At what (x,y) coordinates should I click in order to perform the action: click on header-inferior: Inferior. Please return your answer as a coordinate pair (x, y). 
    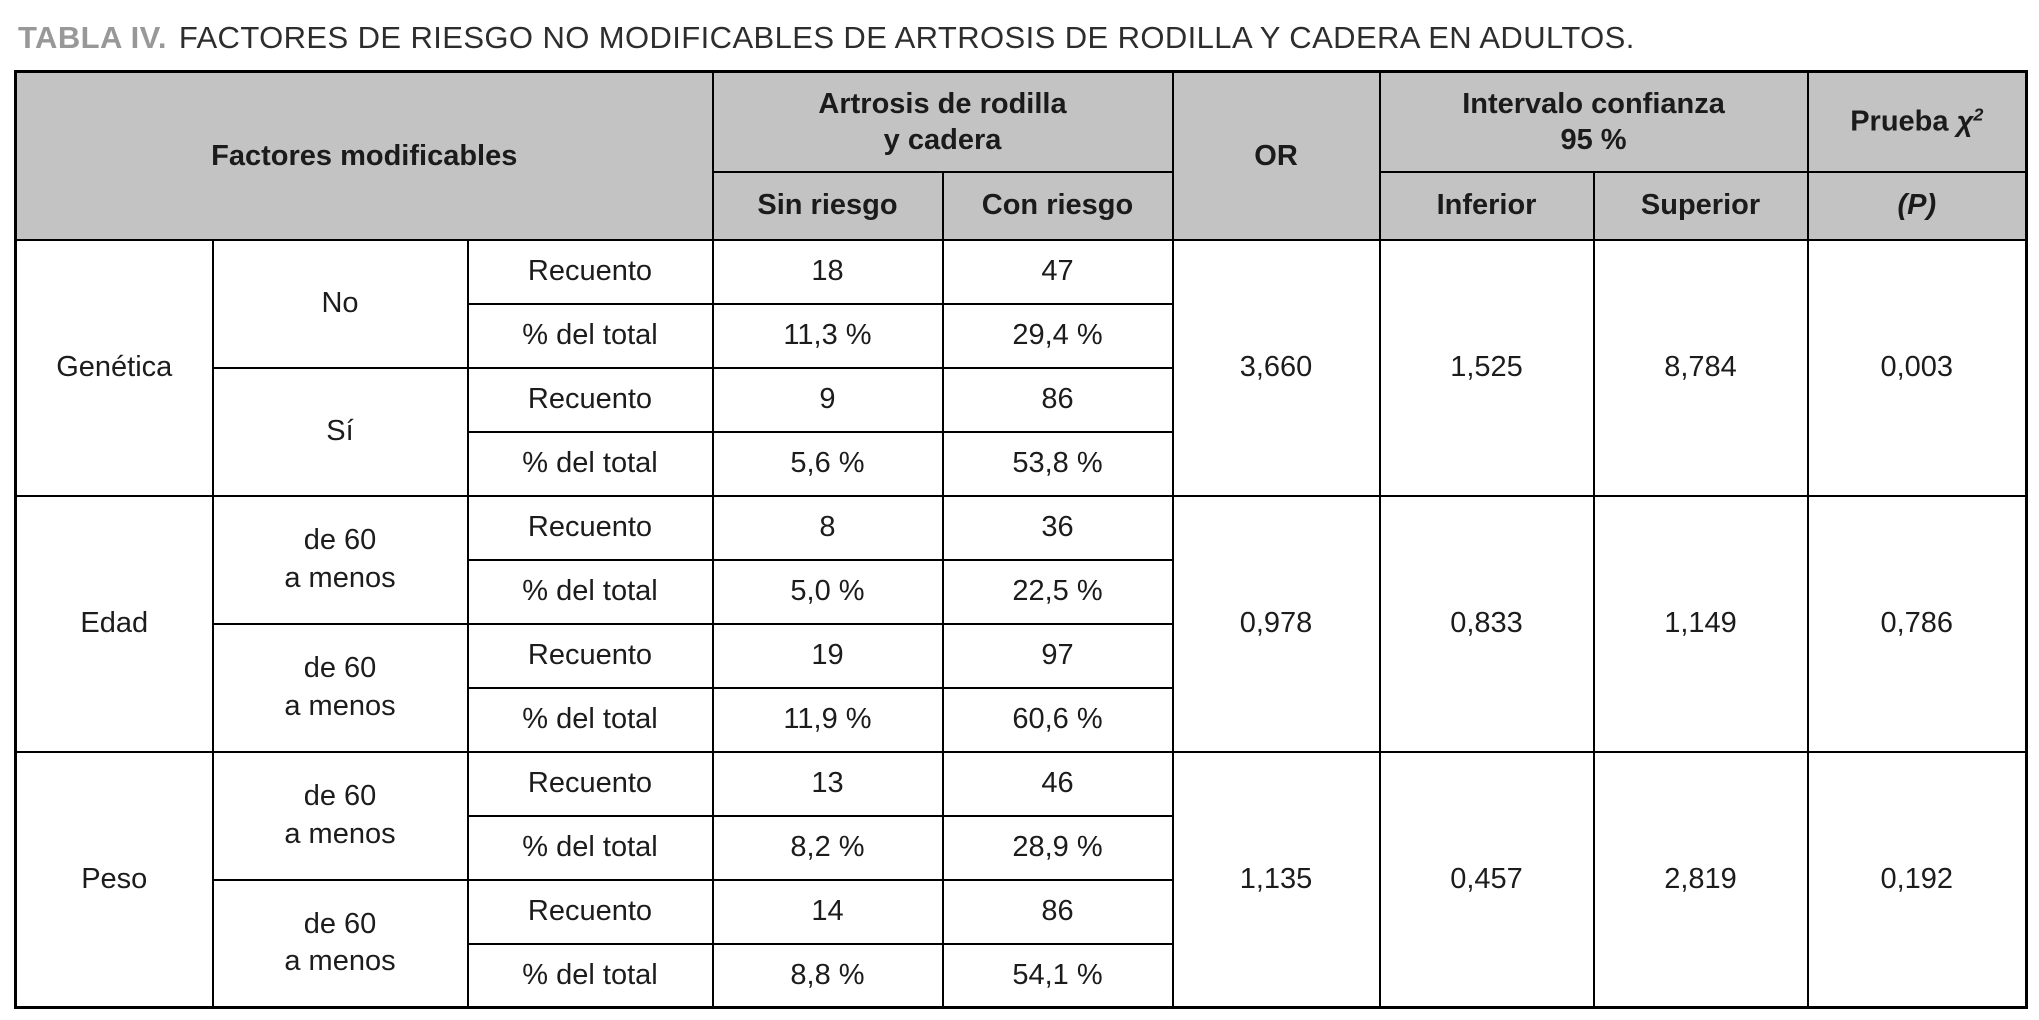
    Looking at the image, I should click on (1486, 205).